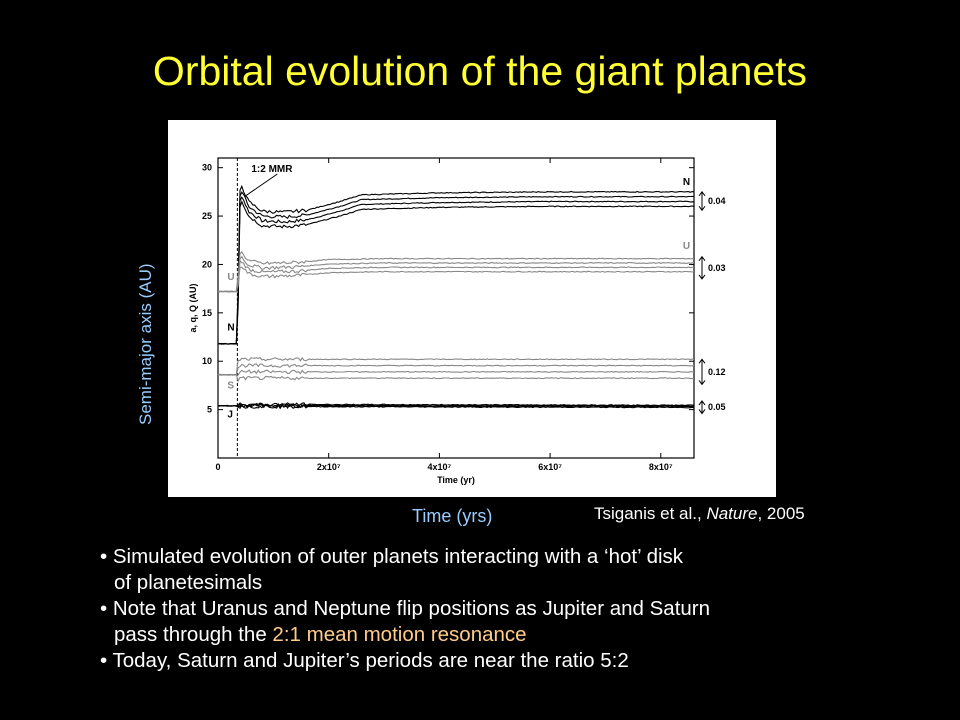  What do you see at coordinates (207, 168) in the screenshot?
I see `y-tick-label: 30` at bounding box center [207, 168].